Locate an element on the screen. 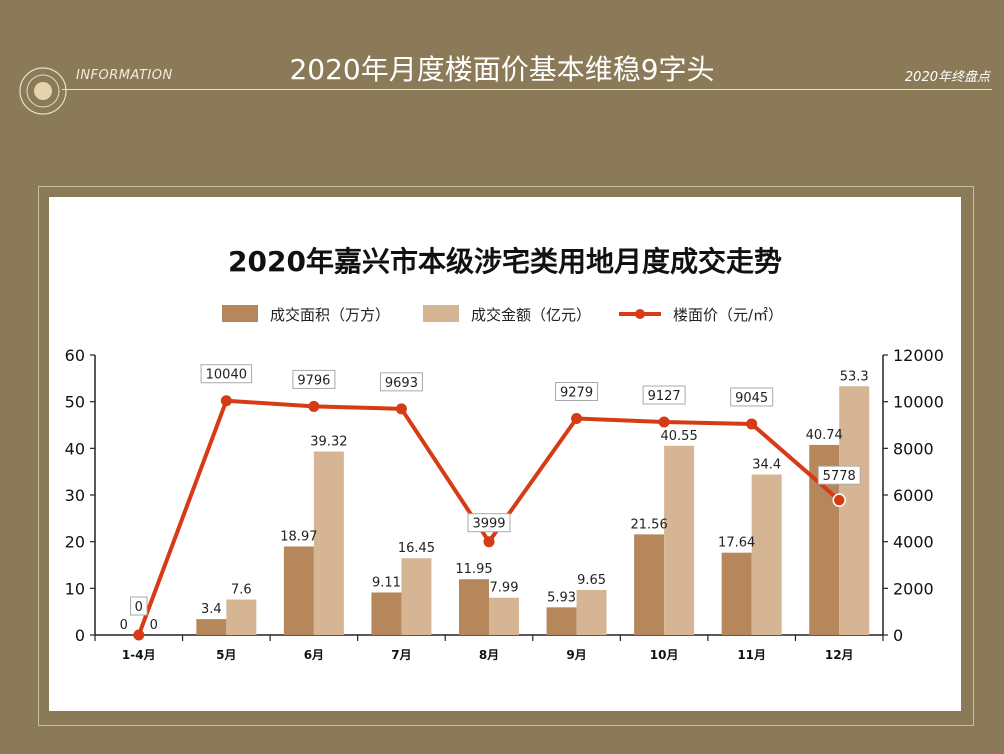  bar-area-label: 21.56 is located at coordinates (649, 524).